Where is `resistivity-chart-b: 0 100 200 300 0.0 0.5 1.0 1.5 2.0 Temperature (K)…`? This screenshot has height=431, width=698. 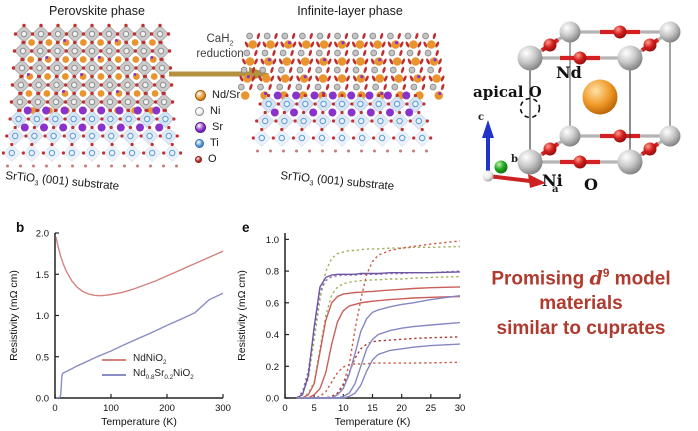 resistivity-chart-b: 0 100 200 300 0.0 0.5 1.0 1.5 2.0 Temperature (K)… is located at coordinates (119, 329).